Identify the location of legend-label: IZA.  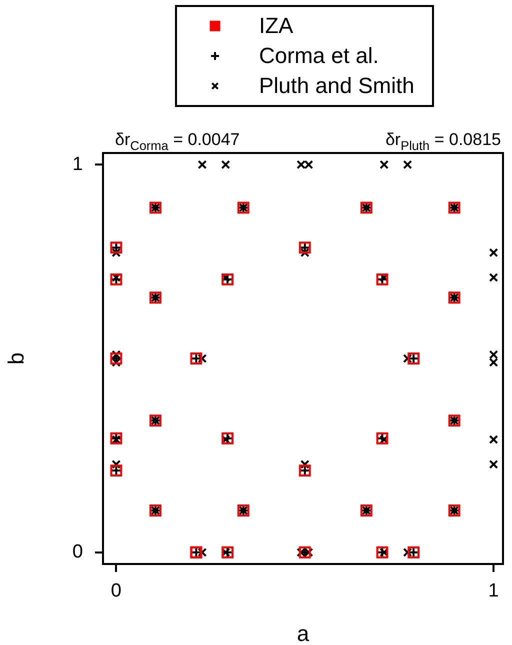
(276, 26).